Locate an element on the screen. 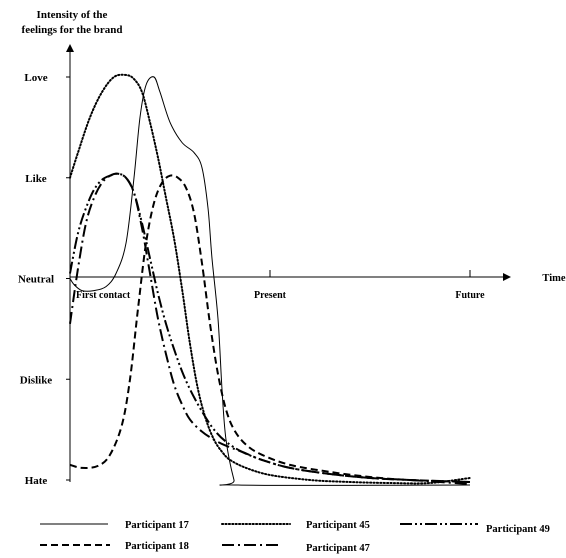 The image size is (566, 558). y-tick-label-like: Like is located at coordinates (36, 179).